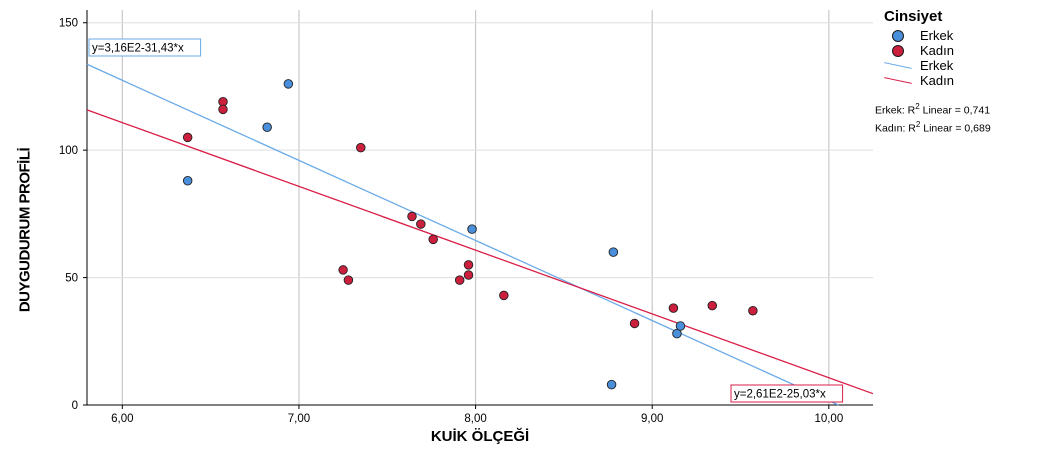 The width and height of the screenshot is (1043, 454). What do you see at coordinates (475, 419) in the screenshot?
I see `x-tick-label: 8,00` at bounding box center [475, 419].